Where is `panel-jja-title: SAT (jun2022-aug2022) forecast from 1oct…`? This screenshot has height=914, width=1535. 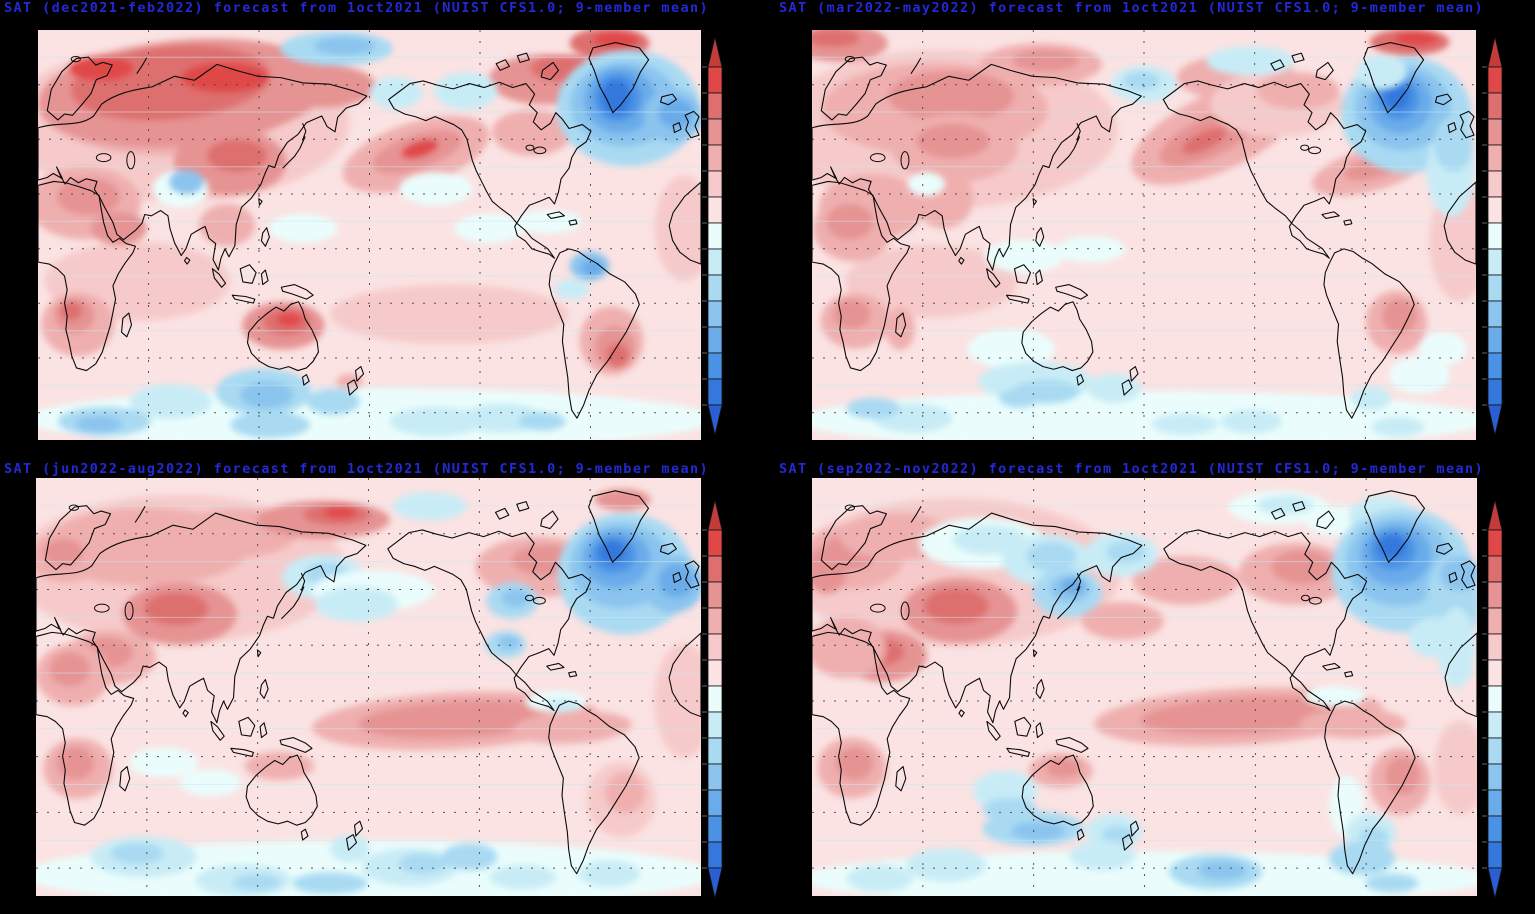
panel-jja-title: SAT (jun2022-aug2022) forecast from 1oct… is located at coordinates (357, 469).